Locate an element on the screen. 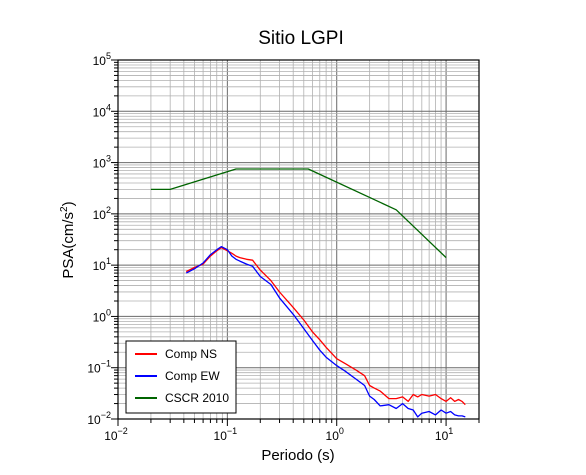  x-tick-label: 10⁻¹ is located at coordinates (226, 434).